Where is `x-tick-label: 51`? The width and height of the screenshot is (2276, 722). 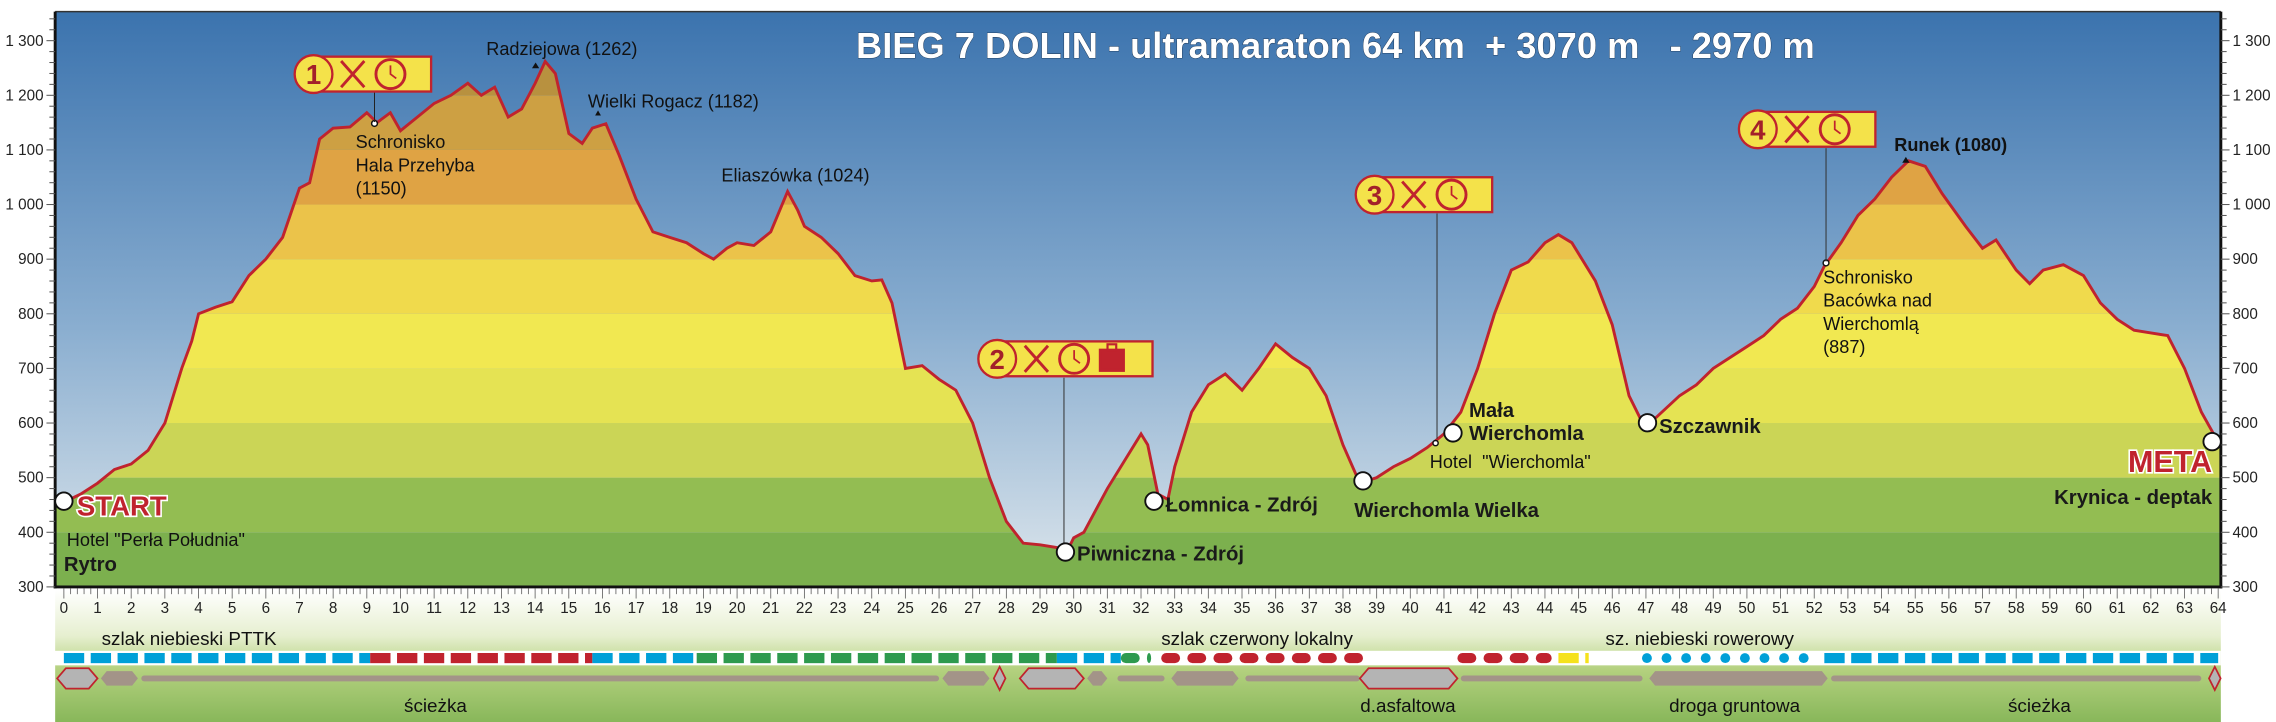 x-tick-label: 51 is located at coordinates (1780, 608).